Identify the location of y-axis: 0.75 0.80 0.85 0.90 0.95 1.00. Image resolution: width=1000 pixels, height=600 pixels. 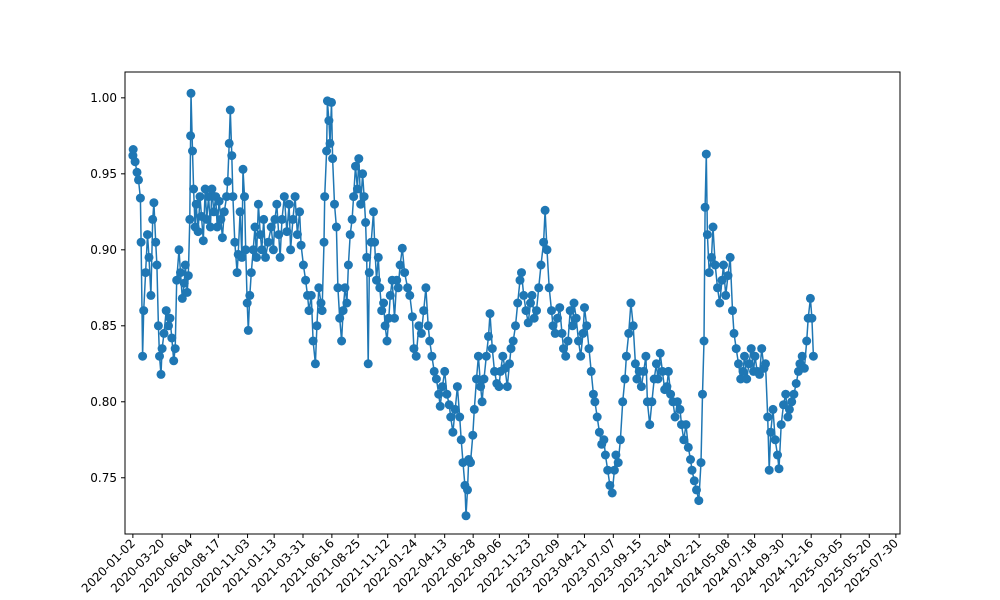
(107, 288).